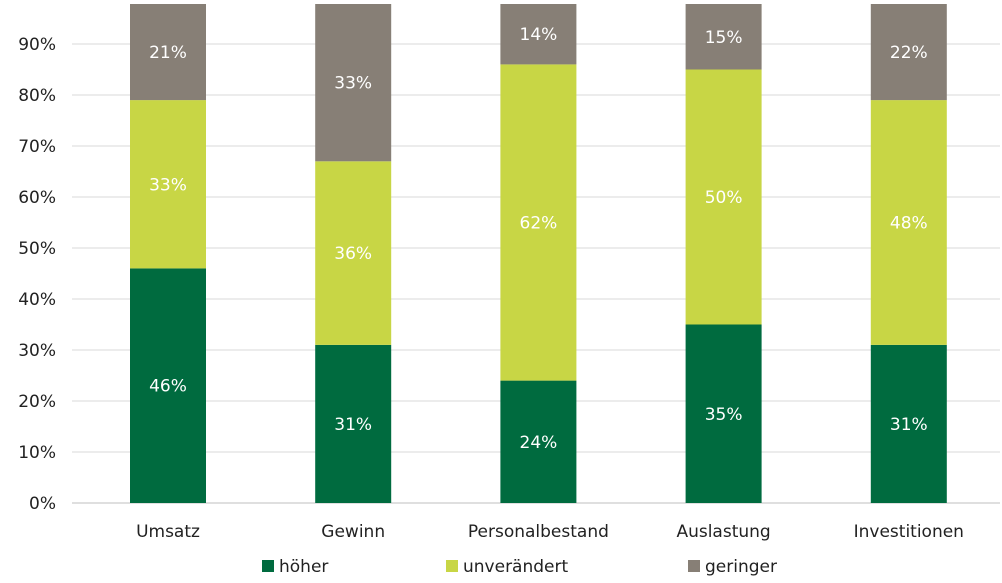  What do you see at coordinates (268, 566) in the screenshot?
I see `legend-swatch-hoeher` at bounding box center [268, 566].